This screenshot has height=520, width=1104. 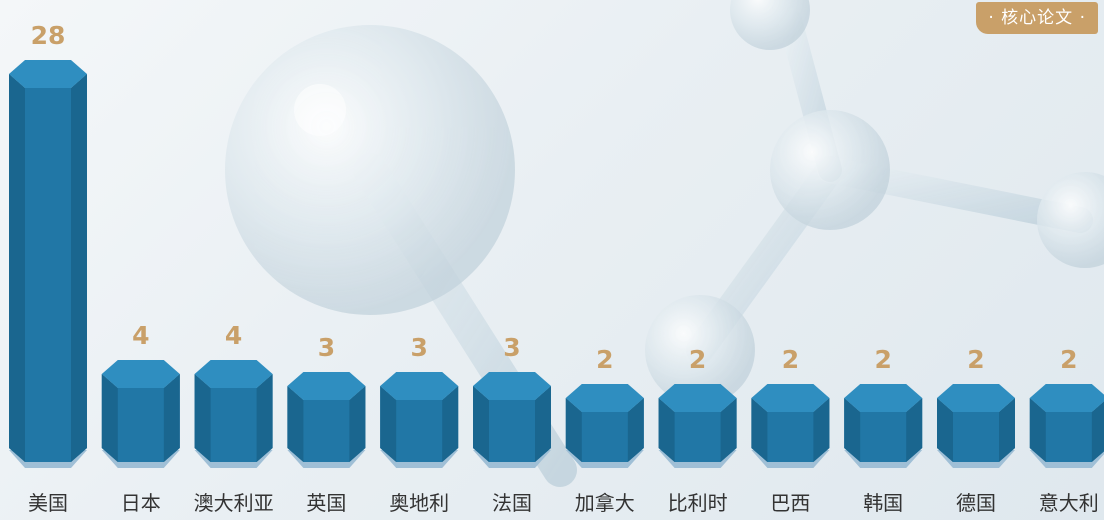 What do you see at coordinates (141, 503) in the screenshot?
I see `category-label: 日本` at bounding box center [141, 503].